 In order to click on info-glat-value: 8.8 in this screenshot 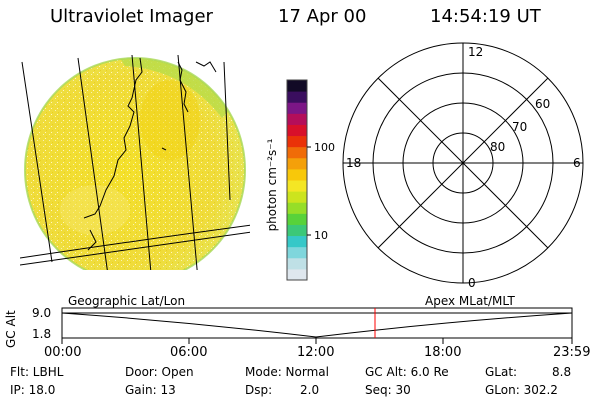, I will do `click(562, 372)`.